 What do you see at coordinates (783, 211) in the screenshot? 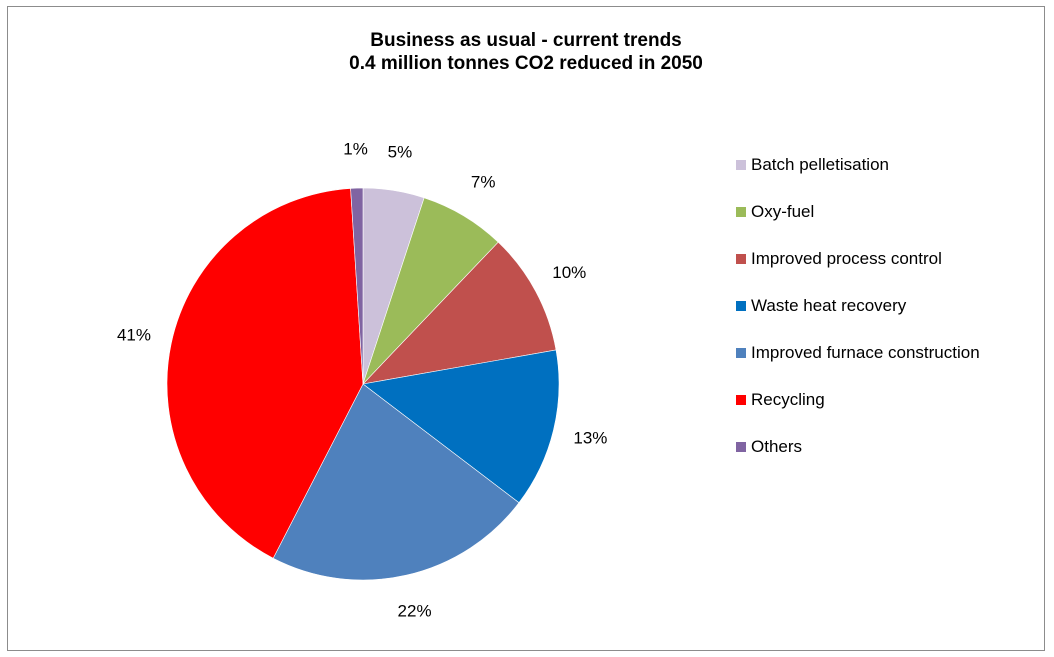
I see `legend-label: Oxy-fuel` at bounding box center [783, 211].